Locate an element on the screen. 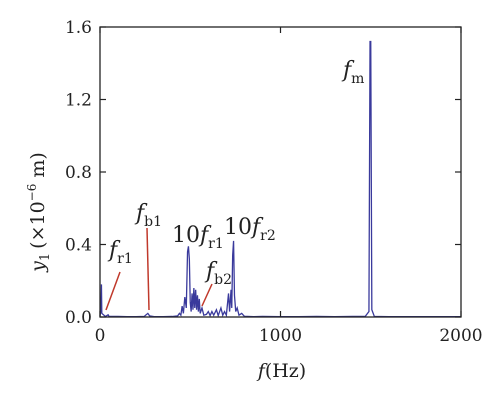 This screenshot has width=500, height=403. x-tick-label: 1000 is located at coordinates (280, 336).